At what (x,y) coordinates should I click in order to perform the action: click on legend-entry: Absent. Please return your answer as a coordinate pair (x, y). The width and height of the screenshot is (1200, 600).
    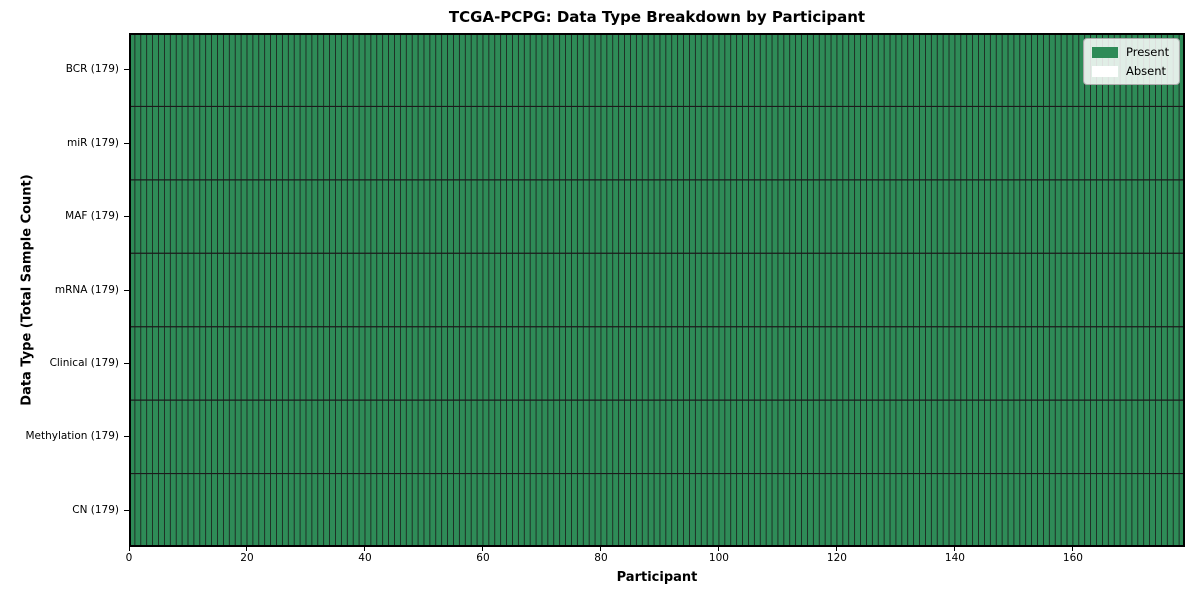
    Looking at the image, I should click on (1130, 71).